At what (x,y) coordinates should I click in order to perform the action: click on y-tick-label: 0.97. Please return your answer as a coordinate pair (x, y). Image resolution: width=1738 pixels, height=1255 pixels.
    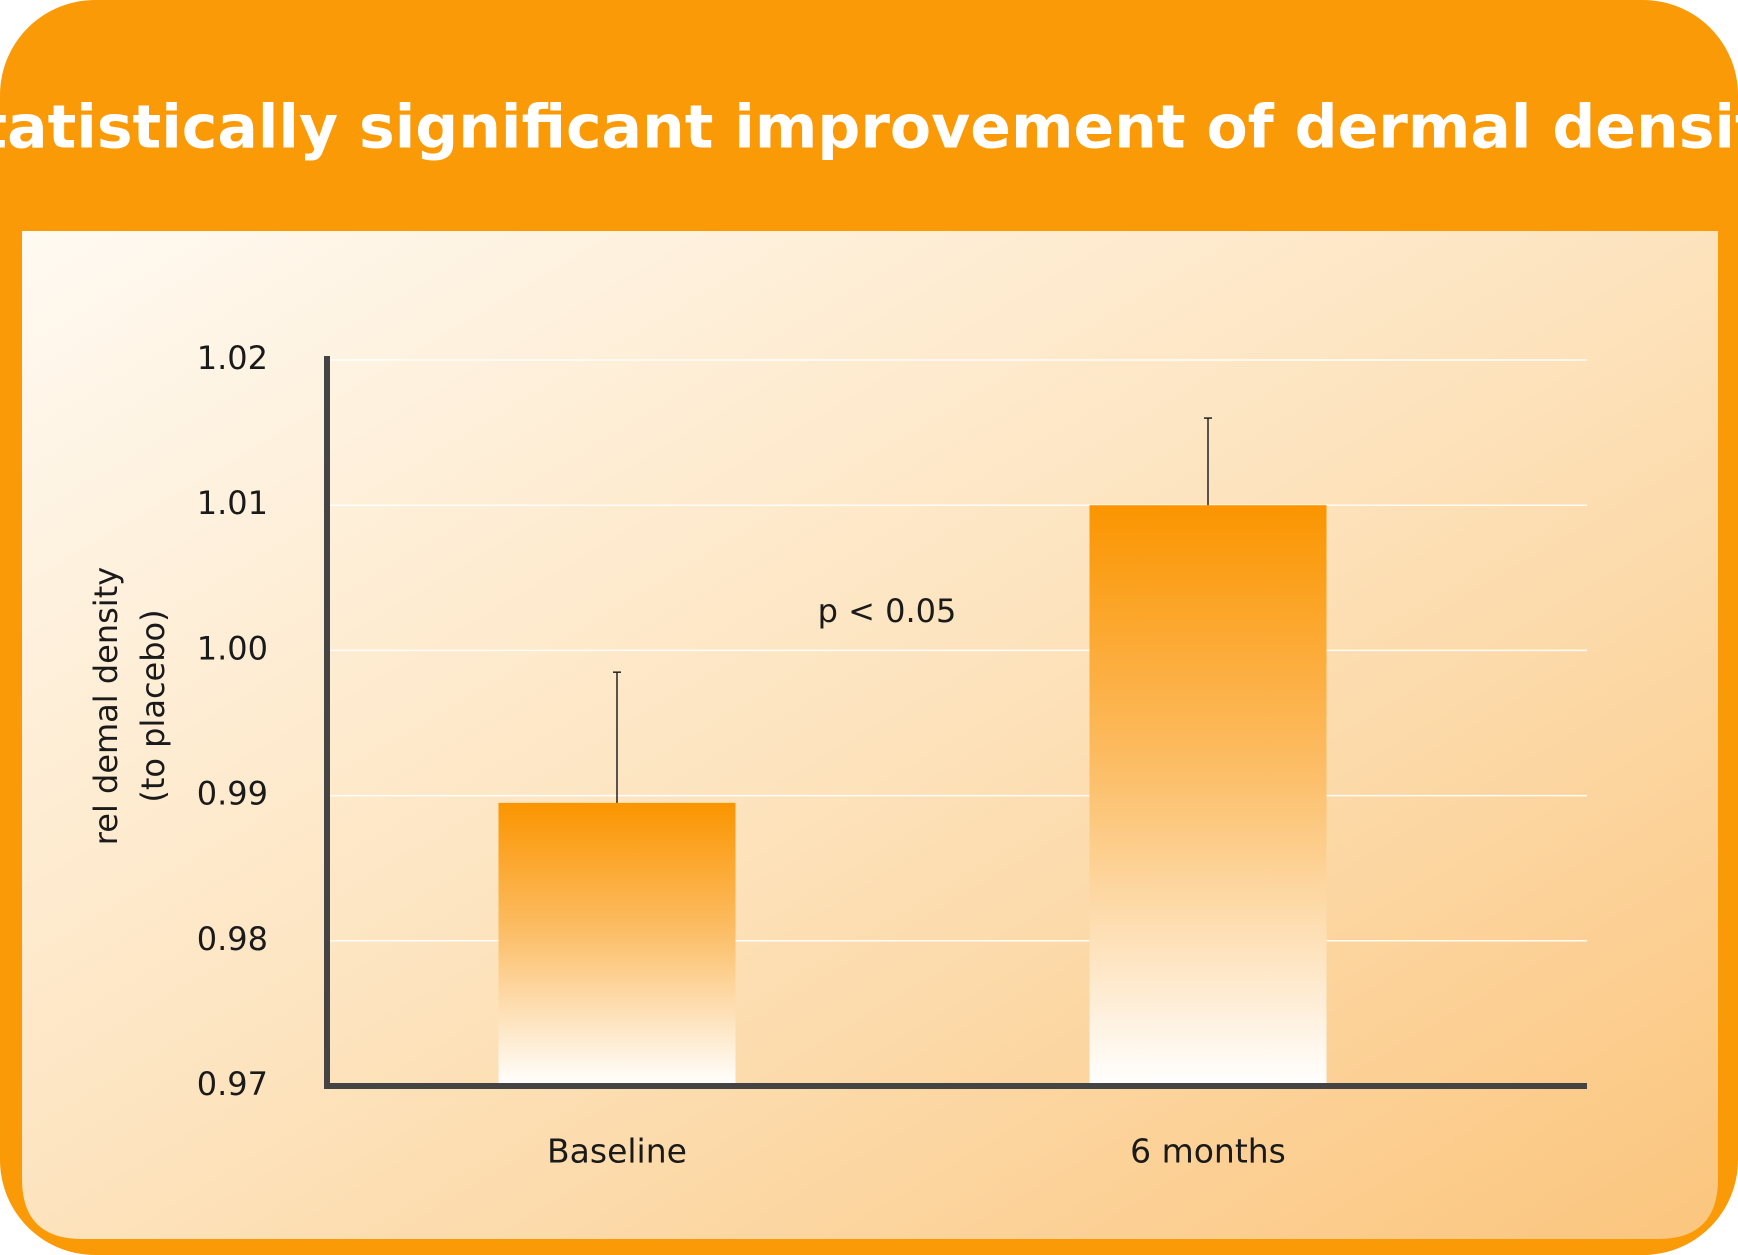
    Looking at the image, I should click on (232, 1084).